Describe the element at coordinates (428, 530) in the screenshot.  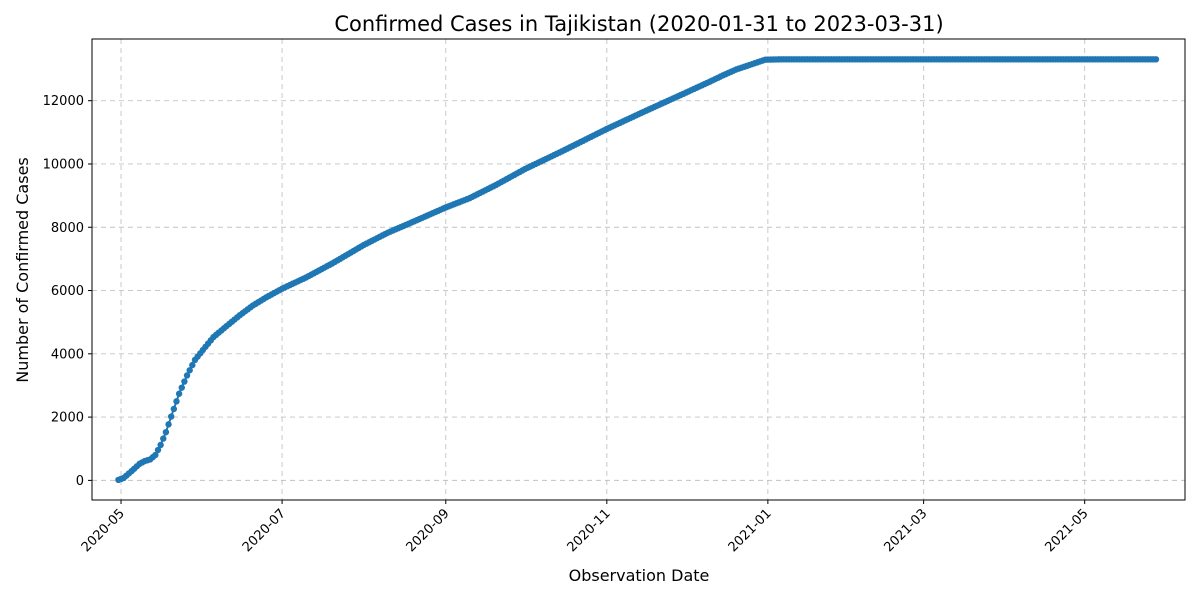
I see `x-tick-label: 2020-09` at that location.